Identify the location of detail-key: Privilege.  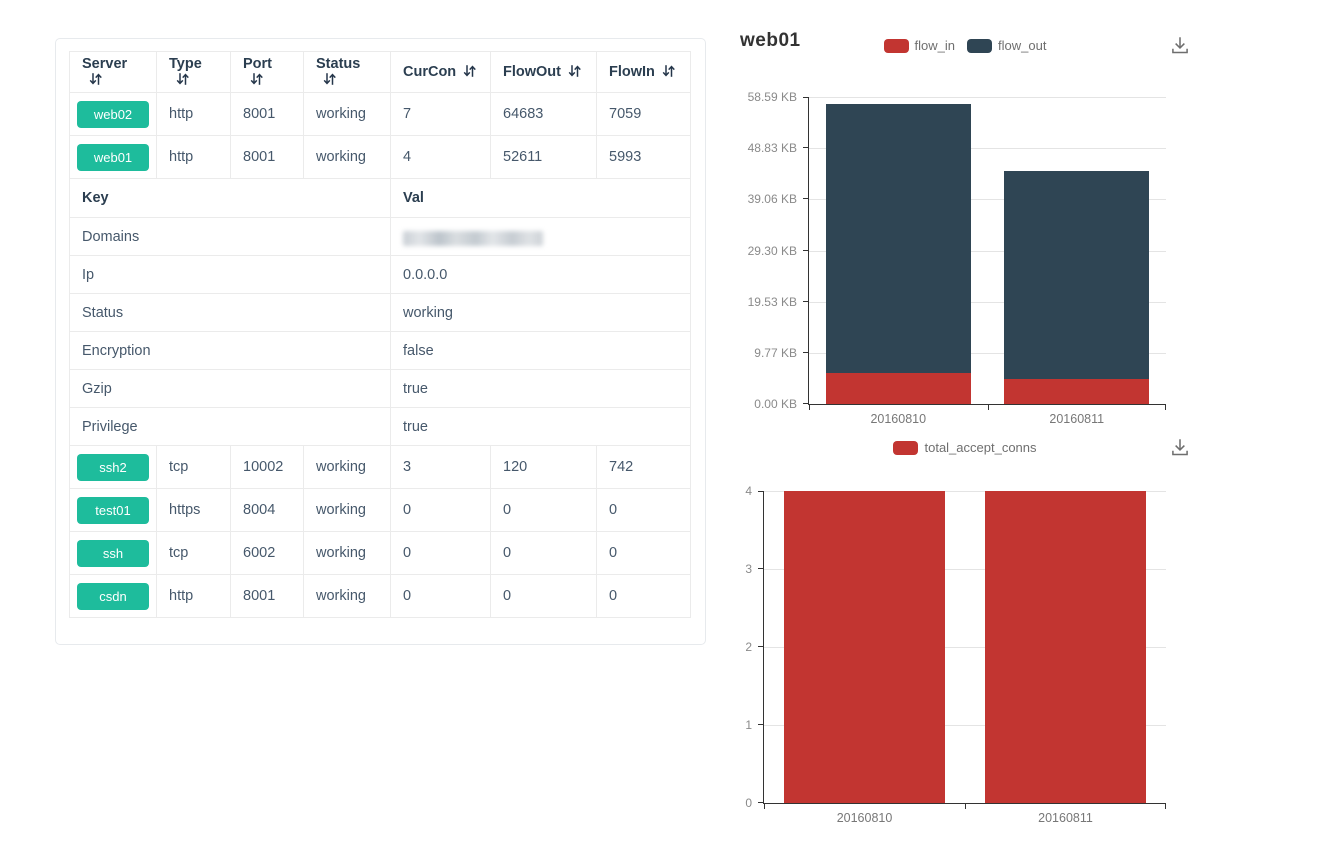
(230, 426).